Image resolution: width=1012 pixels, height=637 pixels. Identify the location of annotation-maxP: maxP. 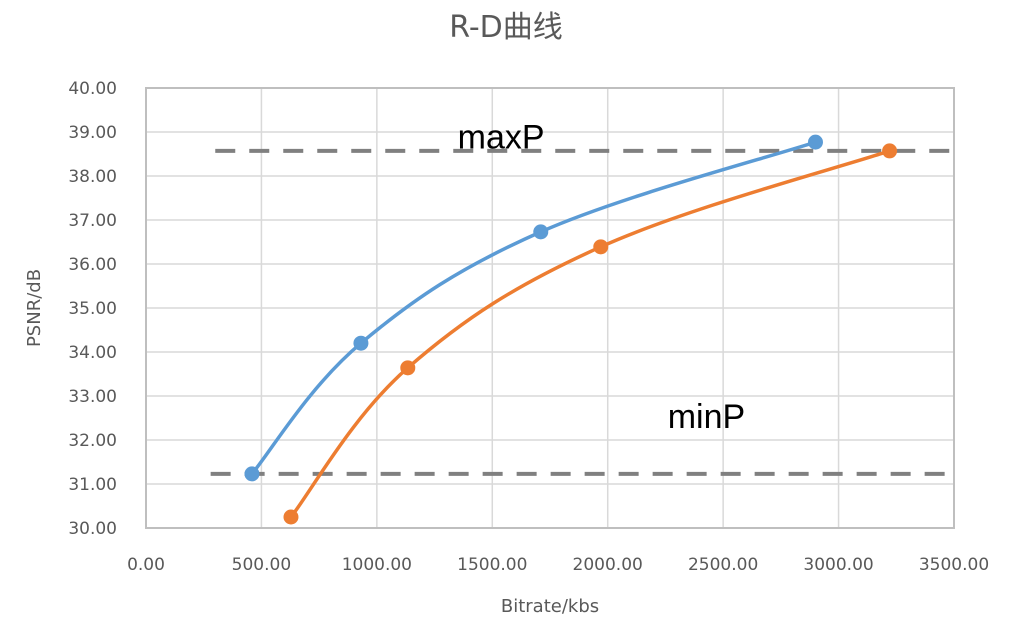
(501, 137).